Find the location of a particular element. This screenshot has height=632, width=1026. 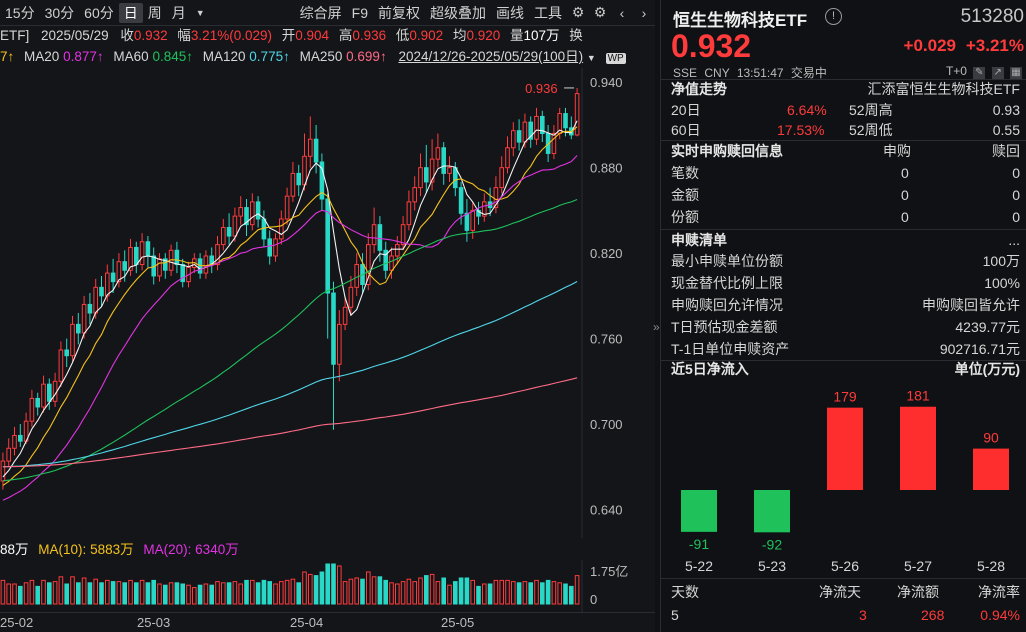

period-30min: 30分 is located at coordinates (59, 12).